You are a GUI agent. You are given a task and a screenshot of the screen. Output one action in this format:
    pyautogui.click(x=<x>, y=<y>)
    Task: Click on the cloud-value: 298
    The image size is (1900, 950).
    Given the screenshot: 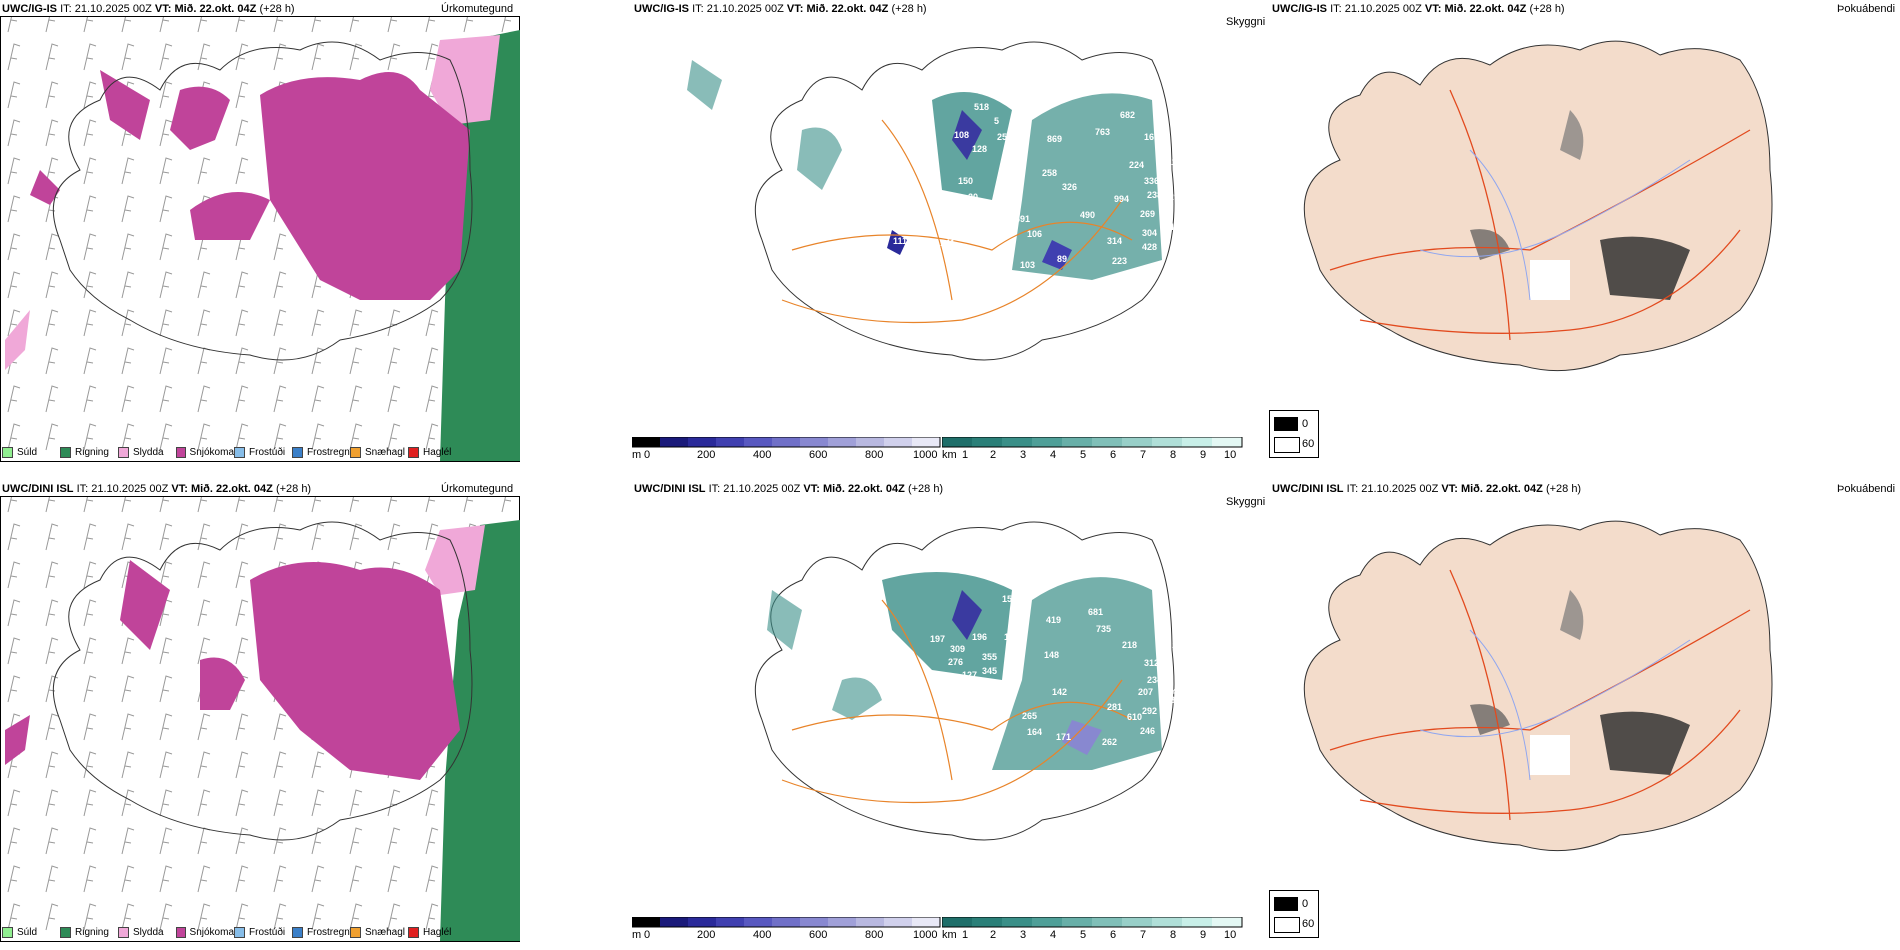 What is the action you would take?
    pyautogui.click(x=865, y=632)
    